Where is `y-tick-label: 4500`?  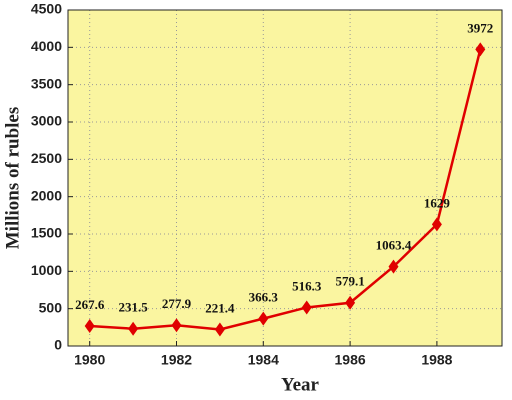 y-tick-label: 4500 is located at coordinates (46, 9).